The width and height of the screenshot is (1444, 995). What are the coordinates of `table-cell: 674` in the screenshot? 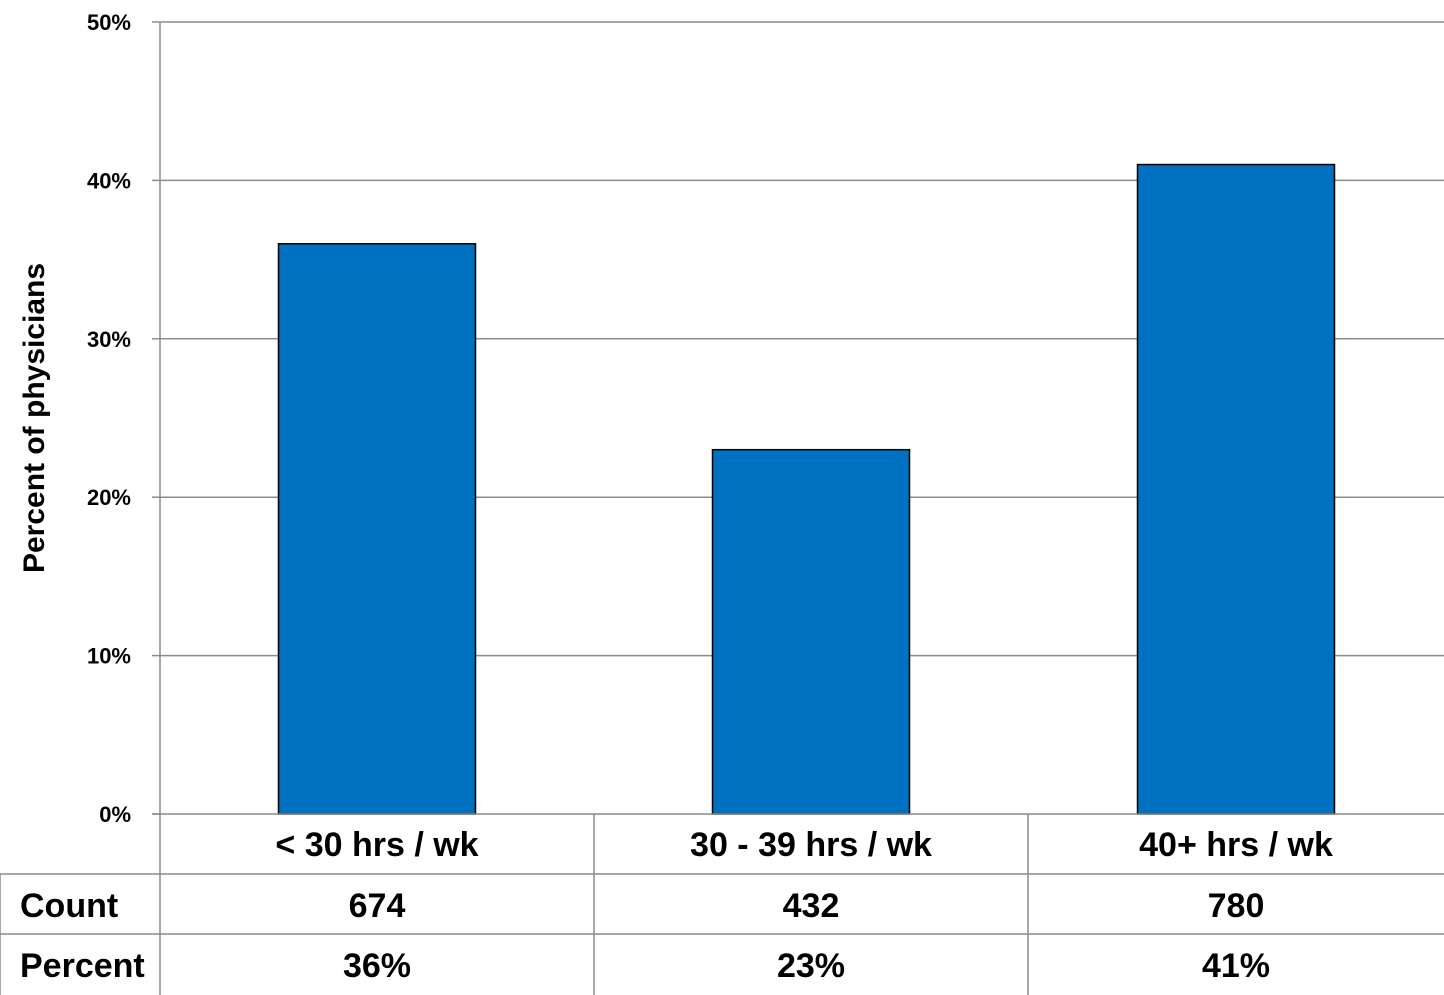 It's located at (377, 906).